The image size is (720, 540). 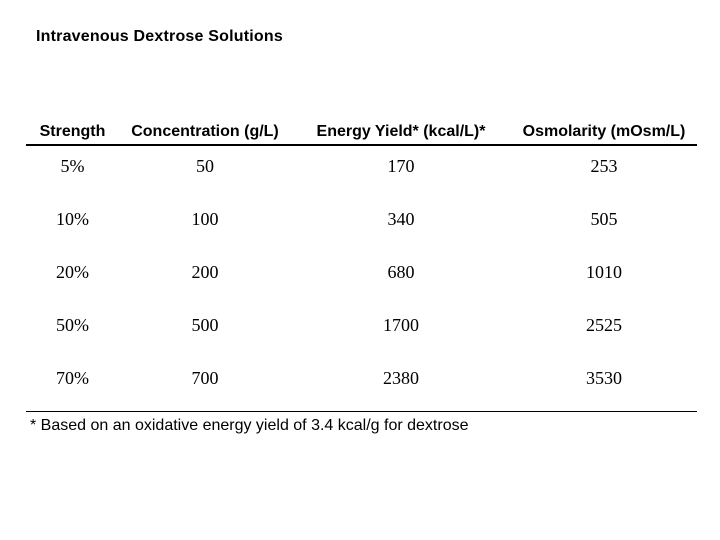 I want to click on cell-energy-yield: 2380, so click(x=401, y=378).